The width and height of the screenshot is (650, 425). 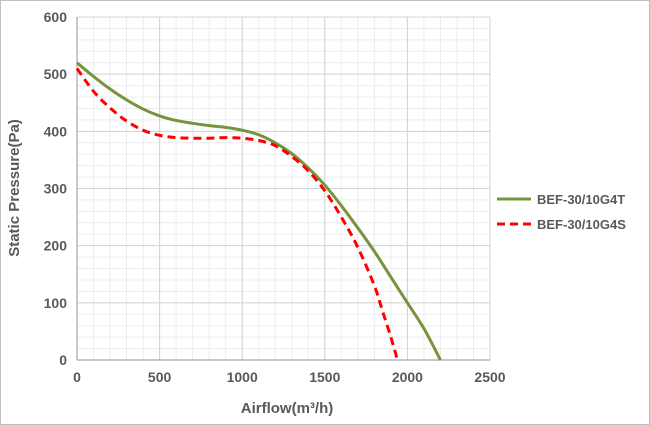 What do you see at coordinates (56, 17) in the screenshot?
I see `y-tick-label: 600` at bounding box center [56, 17].